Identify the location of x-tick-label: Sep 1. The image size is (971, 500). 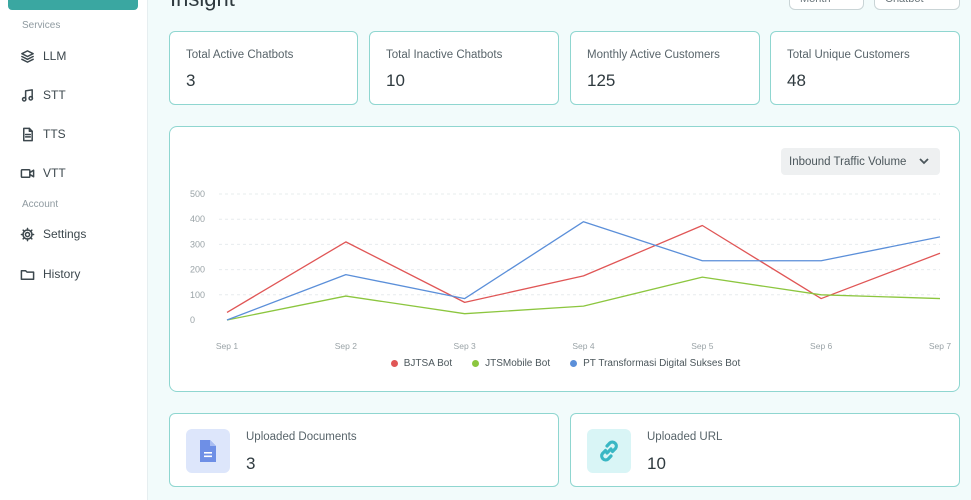
(227, 346).